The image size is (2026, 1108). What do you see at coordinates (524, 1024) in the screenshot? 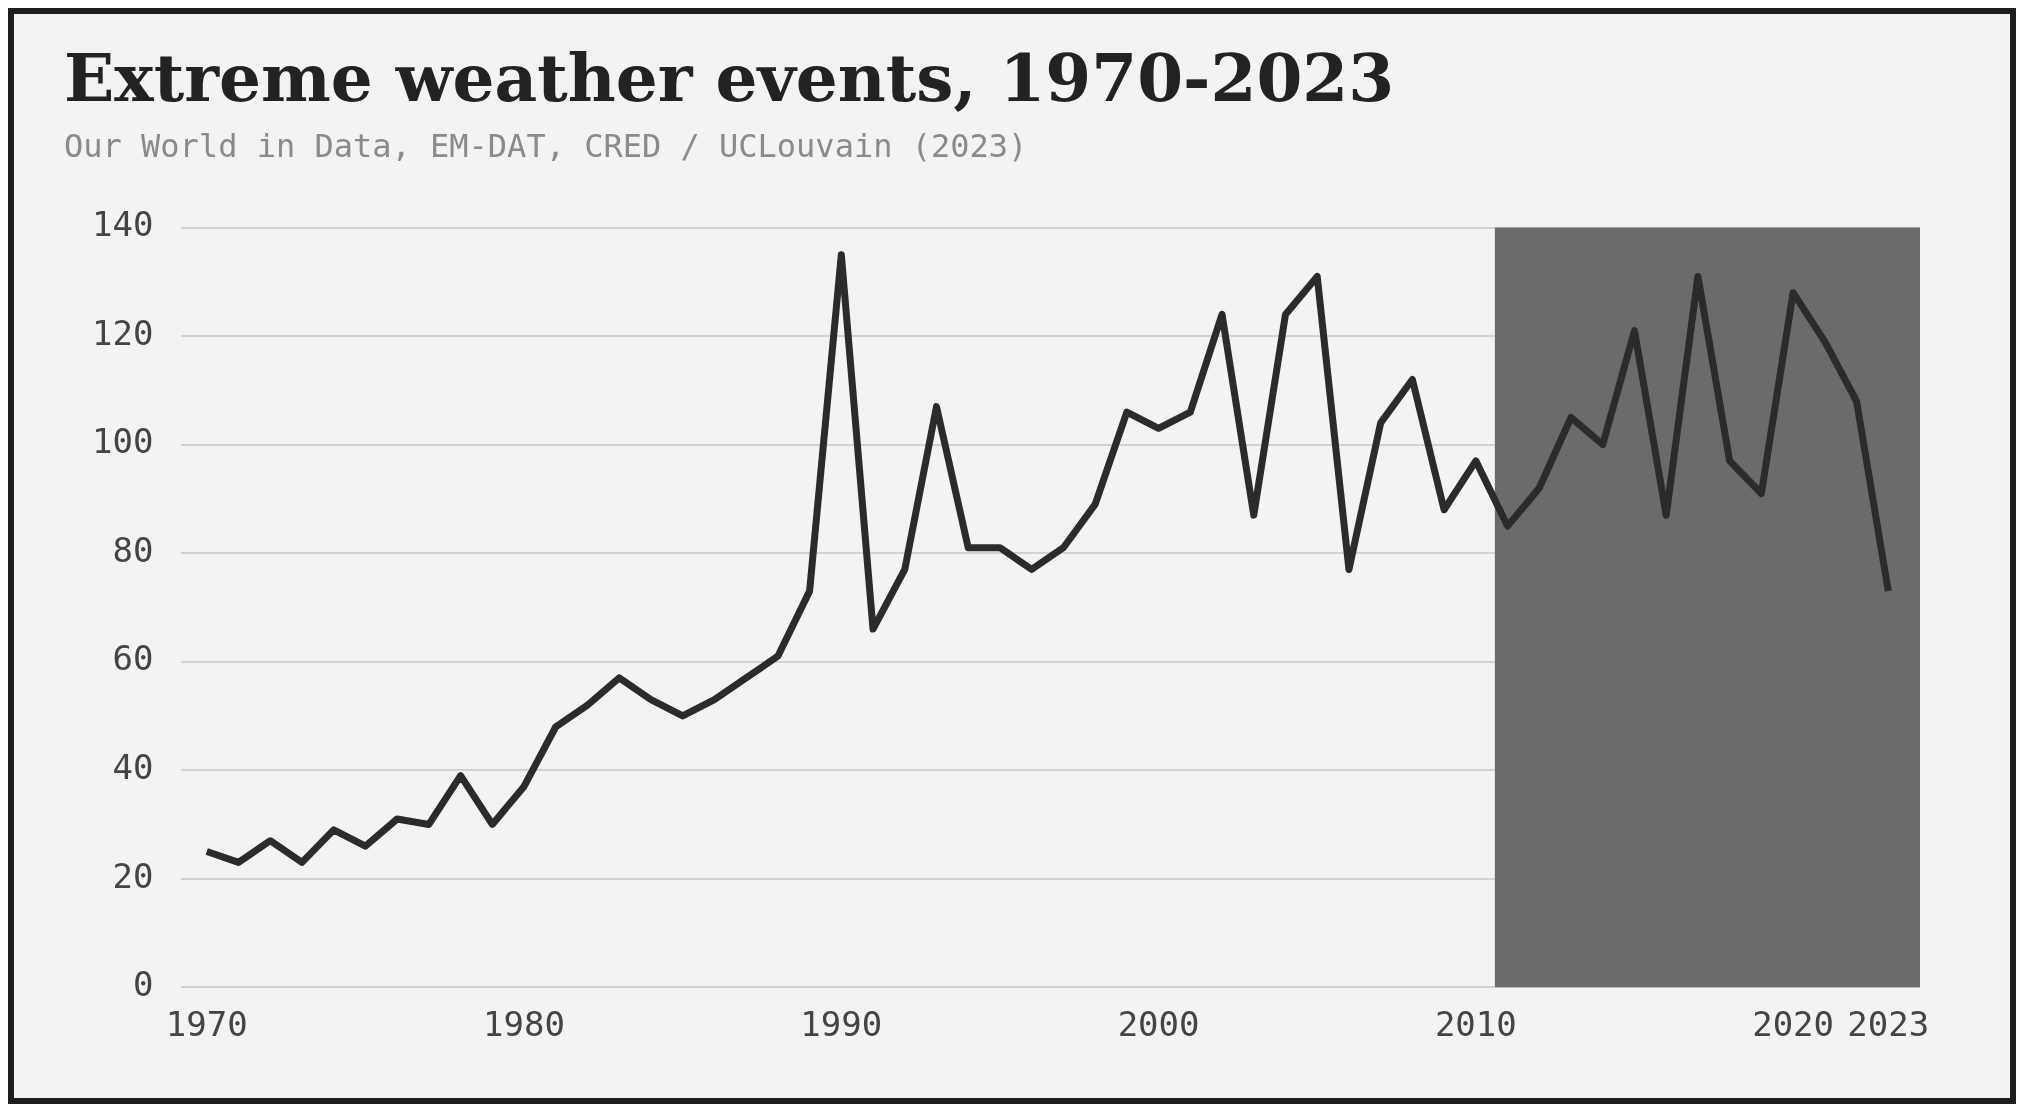
I see `x-tick-label: 1980` at bounding box center [524, 1024].